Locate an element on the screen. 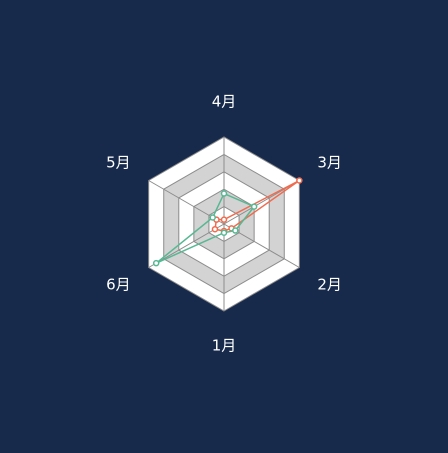 Image resolution: width=448 pixels, height=453 pixels. radar-axis-label: 5月 is located at coordinates (118, 163).